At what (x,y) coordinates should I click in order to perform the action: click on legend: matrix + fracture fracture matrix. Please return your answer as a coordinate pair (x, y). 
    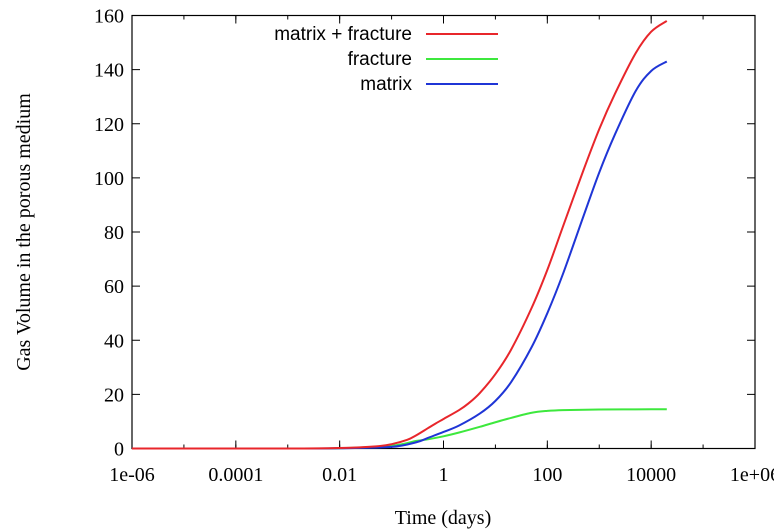
    Looking at the image, I should click on (386, 59).